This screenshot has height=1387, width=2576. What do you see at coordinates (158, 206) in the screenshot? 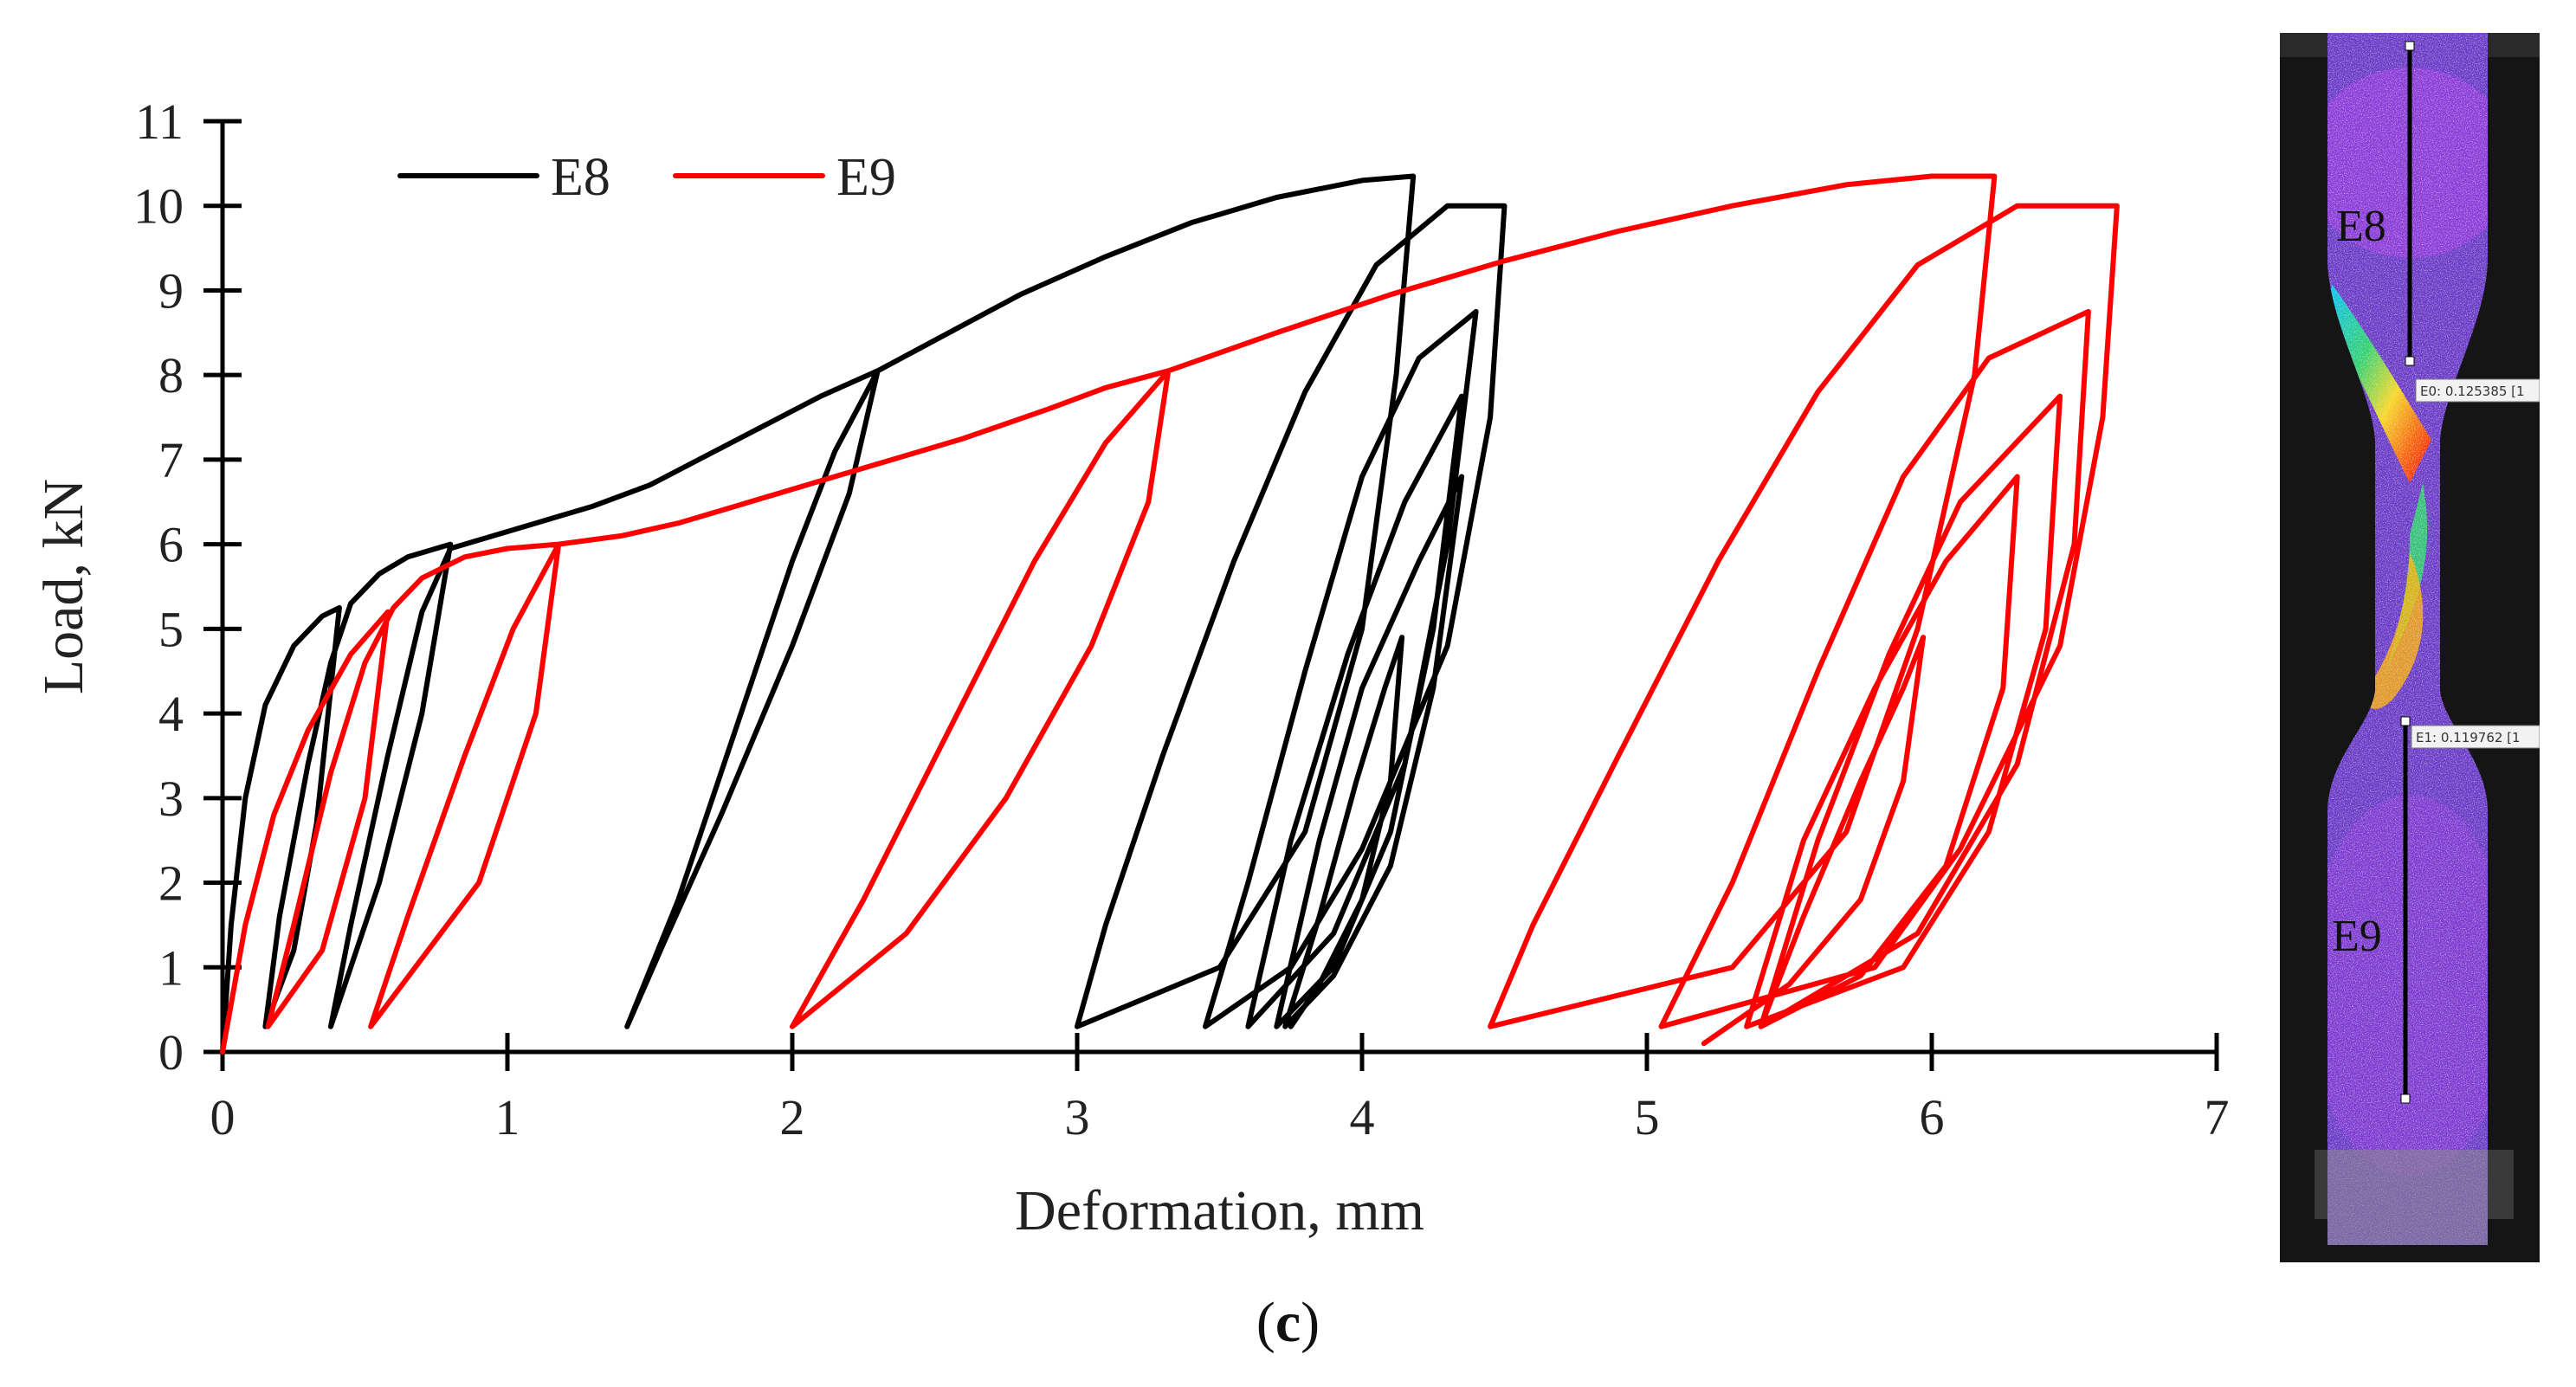
I see `y-tick-label: 10` at bounding box center [158, 206].